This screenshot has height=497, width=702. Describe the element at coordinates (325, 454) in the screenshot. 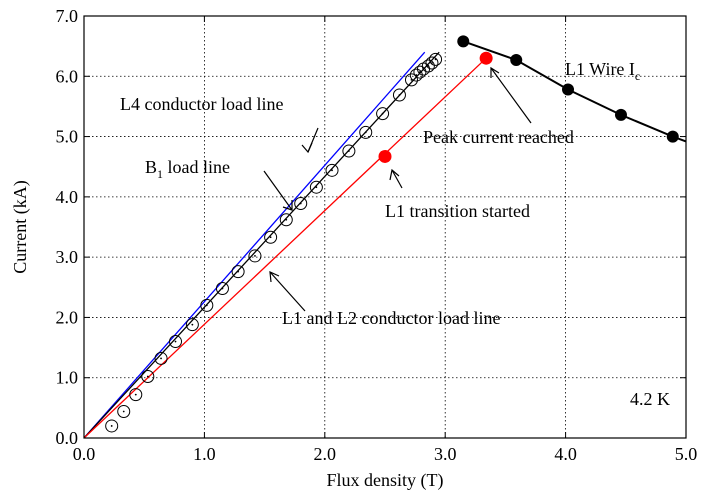

I see `x-tick-label: 2.0` at that location.